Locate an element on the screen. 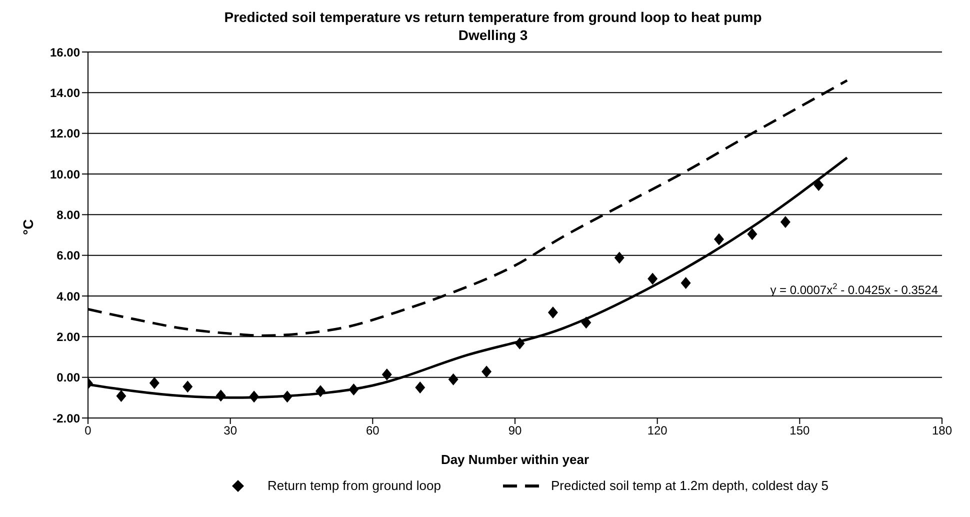 The image size is (970, 517). x-axis-title: Day Number within year is located at coordinates (515, 459).